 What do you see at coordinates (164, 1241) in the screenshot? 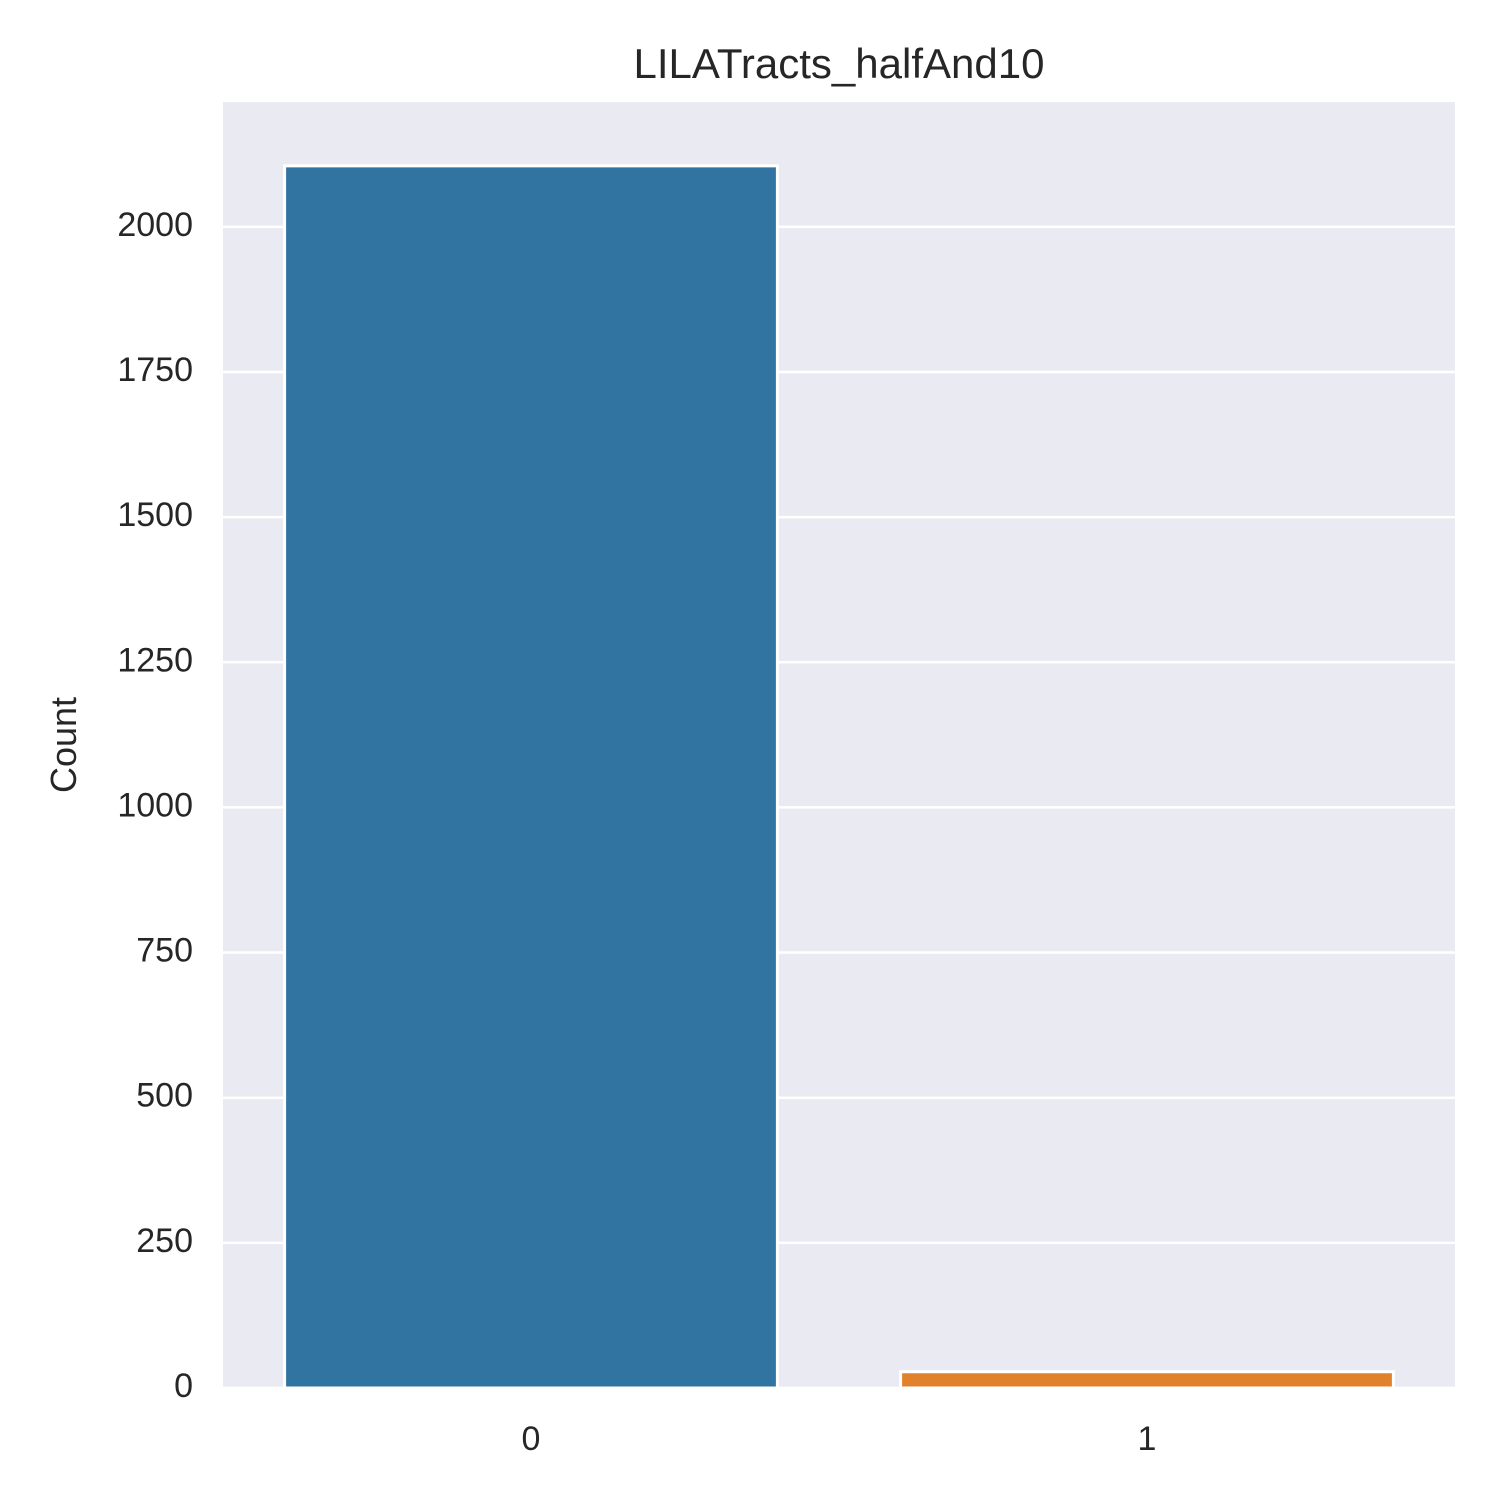
I see `y-tick-label: 250` at bounding box center [164, 1241].